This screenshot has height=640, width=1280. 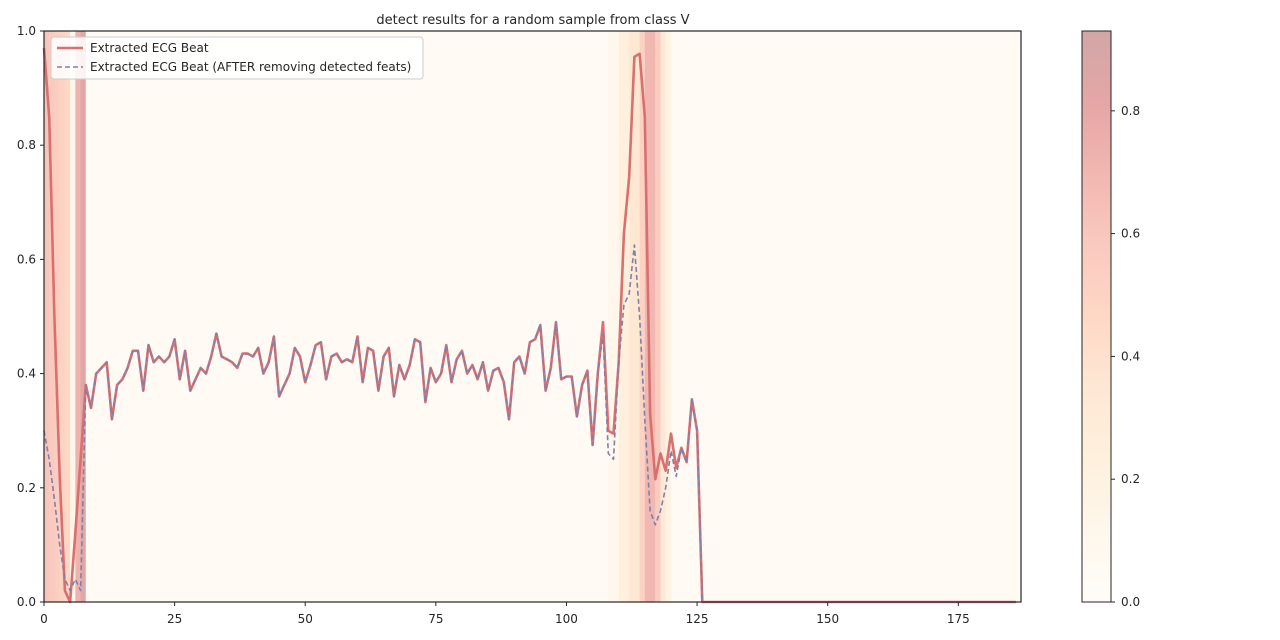 What do you see at coordinates (26, 602) in the screenshot?
I see `y-tick-label: 0.0` at bounding box center [26, 602].